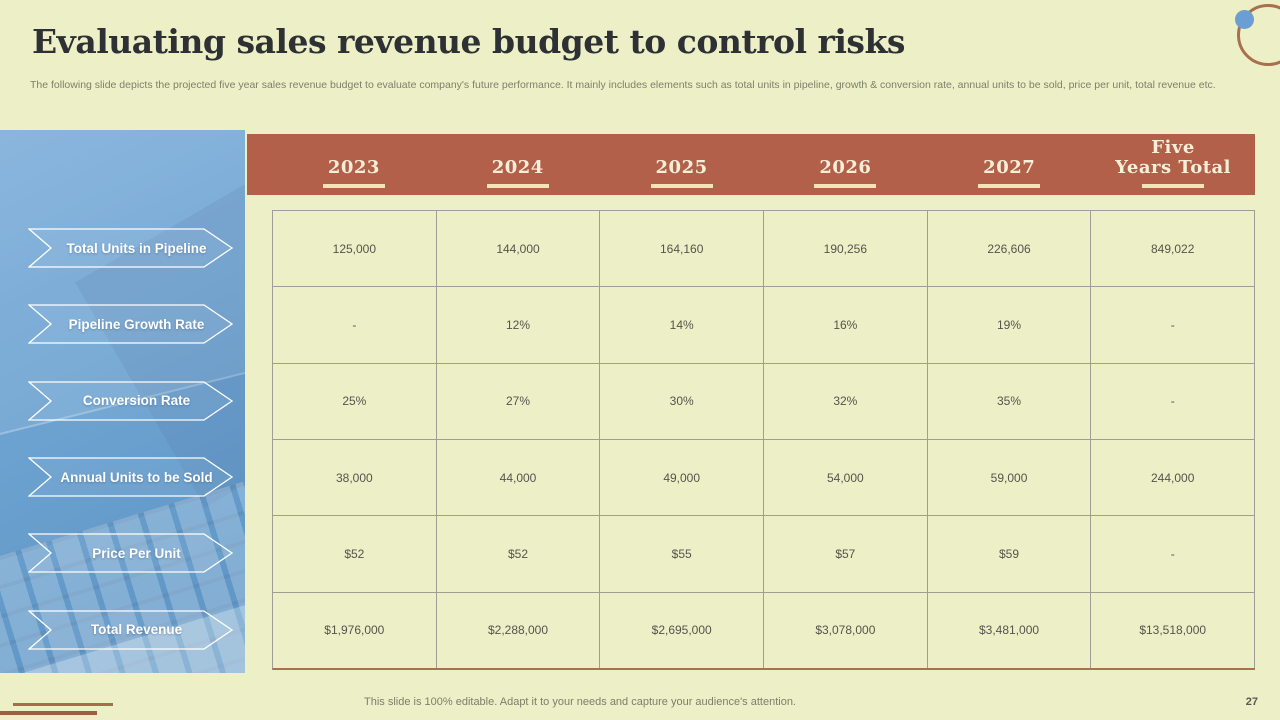 This screenshot has height=720, width=1280. What do you see at coordinates (136, 324) in the screenshot?
I see `sidebar-row-label-text: Pipeline Growth Rate` at bounding box center [136, 324].